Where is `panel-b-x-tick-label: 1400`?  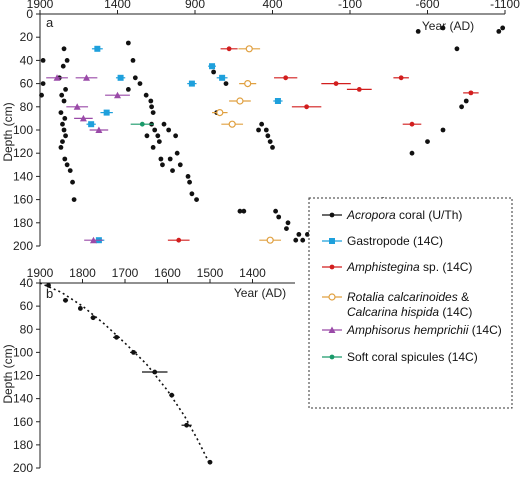
panel-b-x-tick-label: 1400 is located at coordinates (252, 273).